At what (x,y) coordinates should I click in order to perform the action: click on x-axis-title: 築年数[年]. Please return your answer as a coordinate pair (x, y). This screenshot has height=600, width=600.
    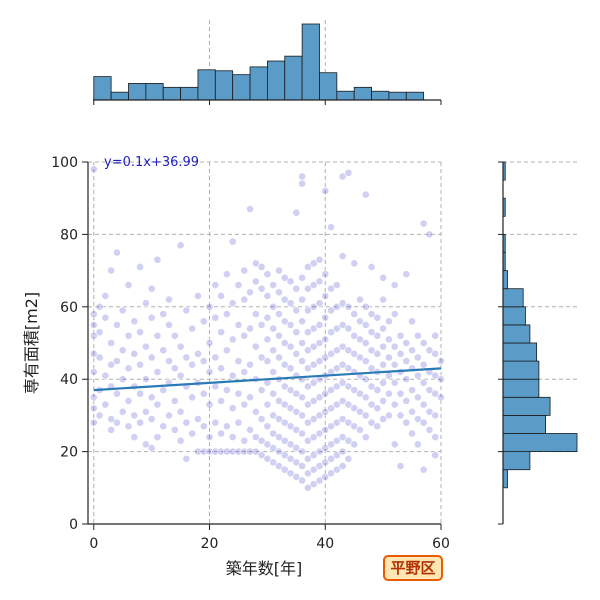
    Looking at the image, I should click on (264, 568).